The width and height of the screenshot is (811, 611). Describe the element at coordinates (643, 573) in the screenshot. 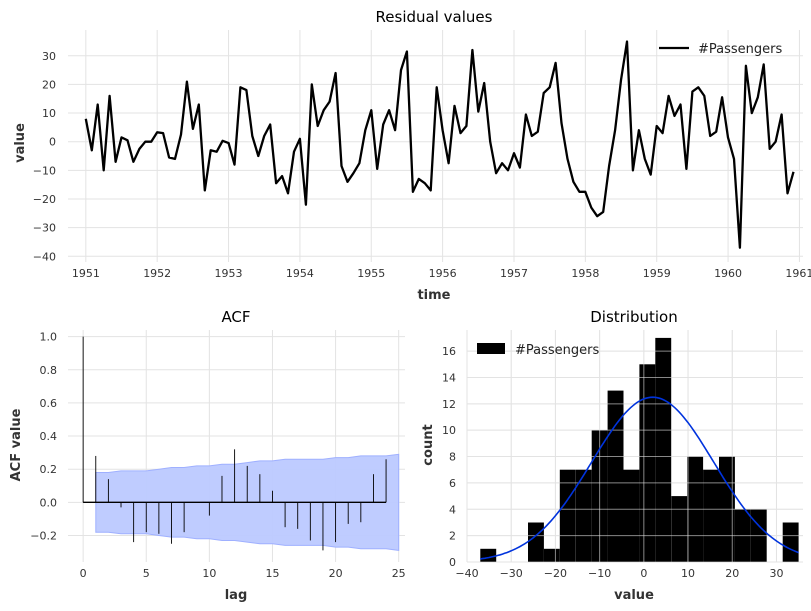

I see `distribution-xtick-label: 0` at that location.